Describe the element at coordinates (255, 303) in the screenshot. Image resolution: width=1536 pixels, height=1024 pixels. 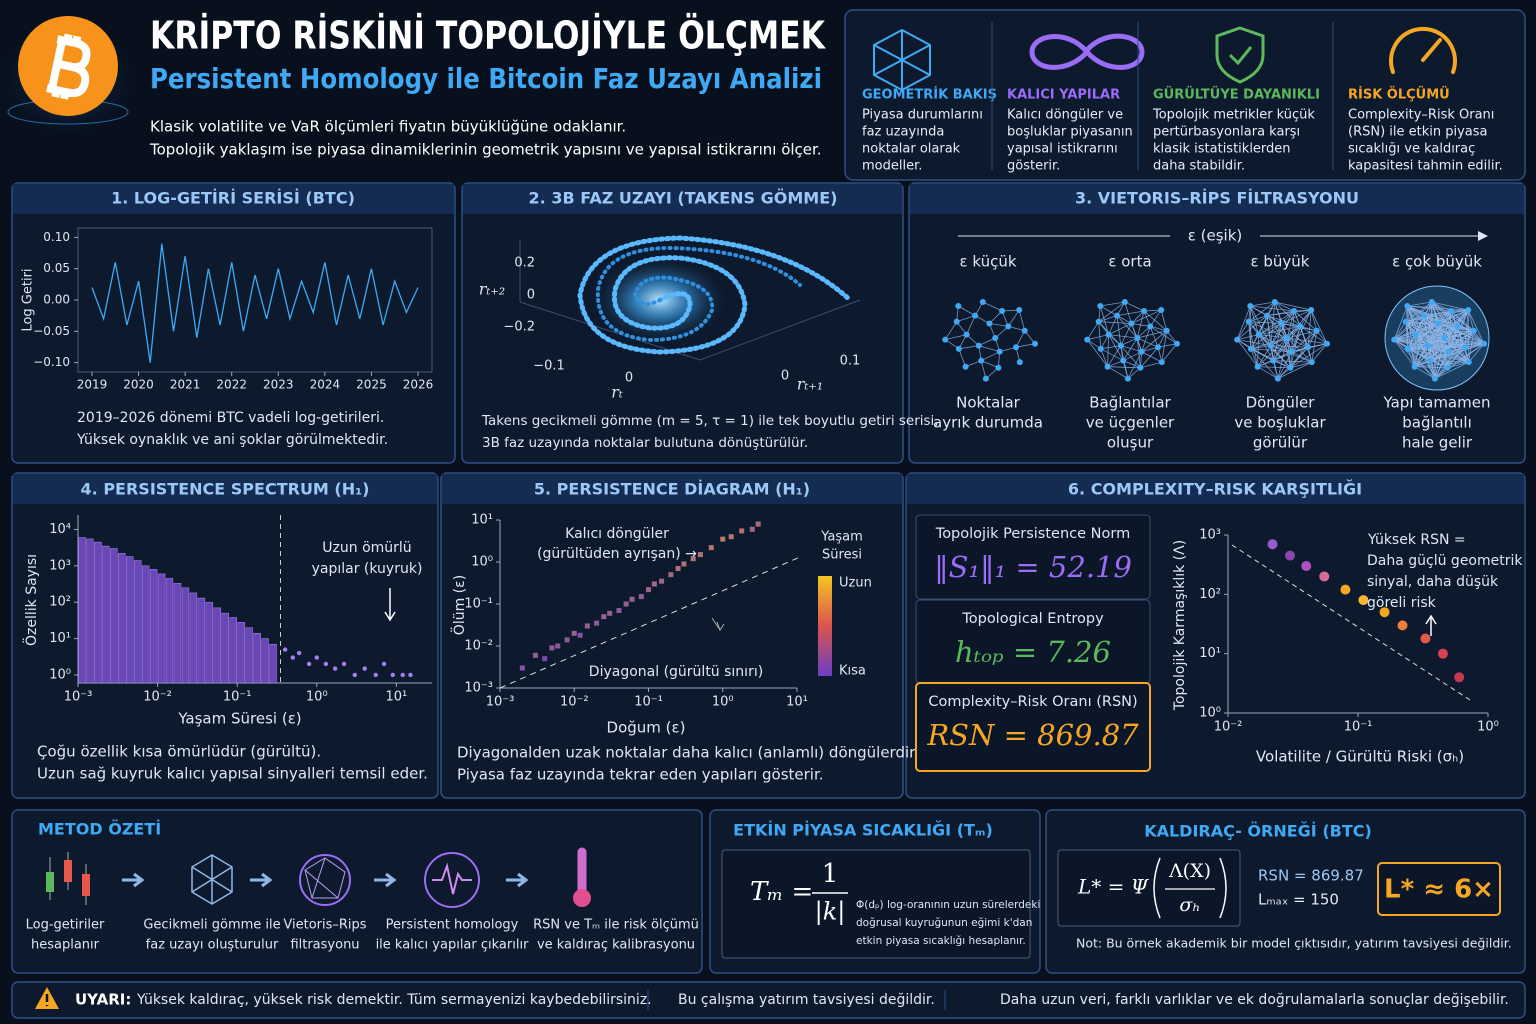
I see `return-line` at that location.